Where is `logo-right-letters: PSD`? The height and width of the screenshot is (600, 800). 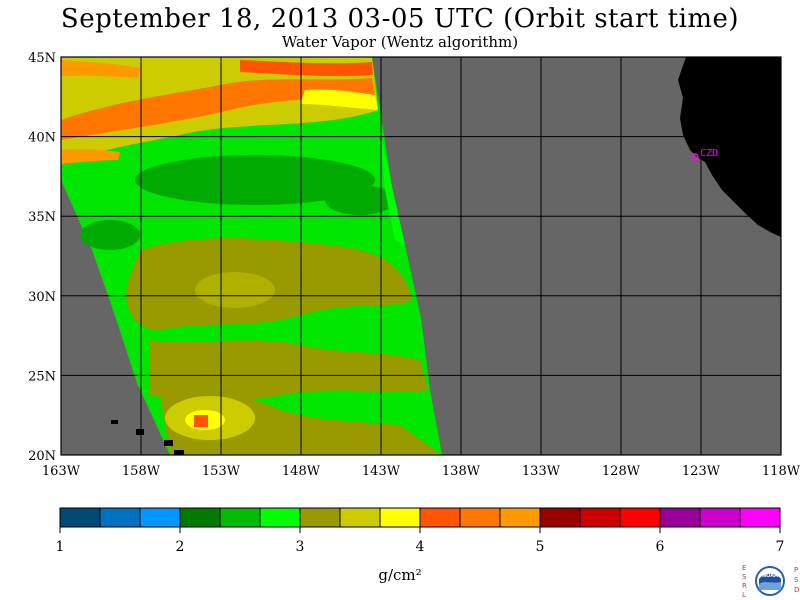 logo-right-letters: PSD is located at coordinates (796, 580).